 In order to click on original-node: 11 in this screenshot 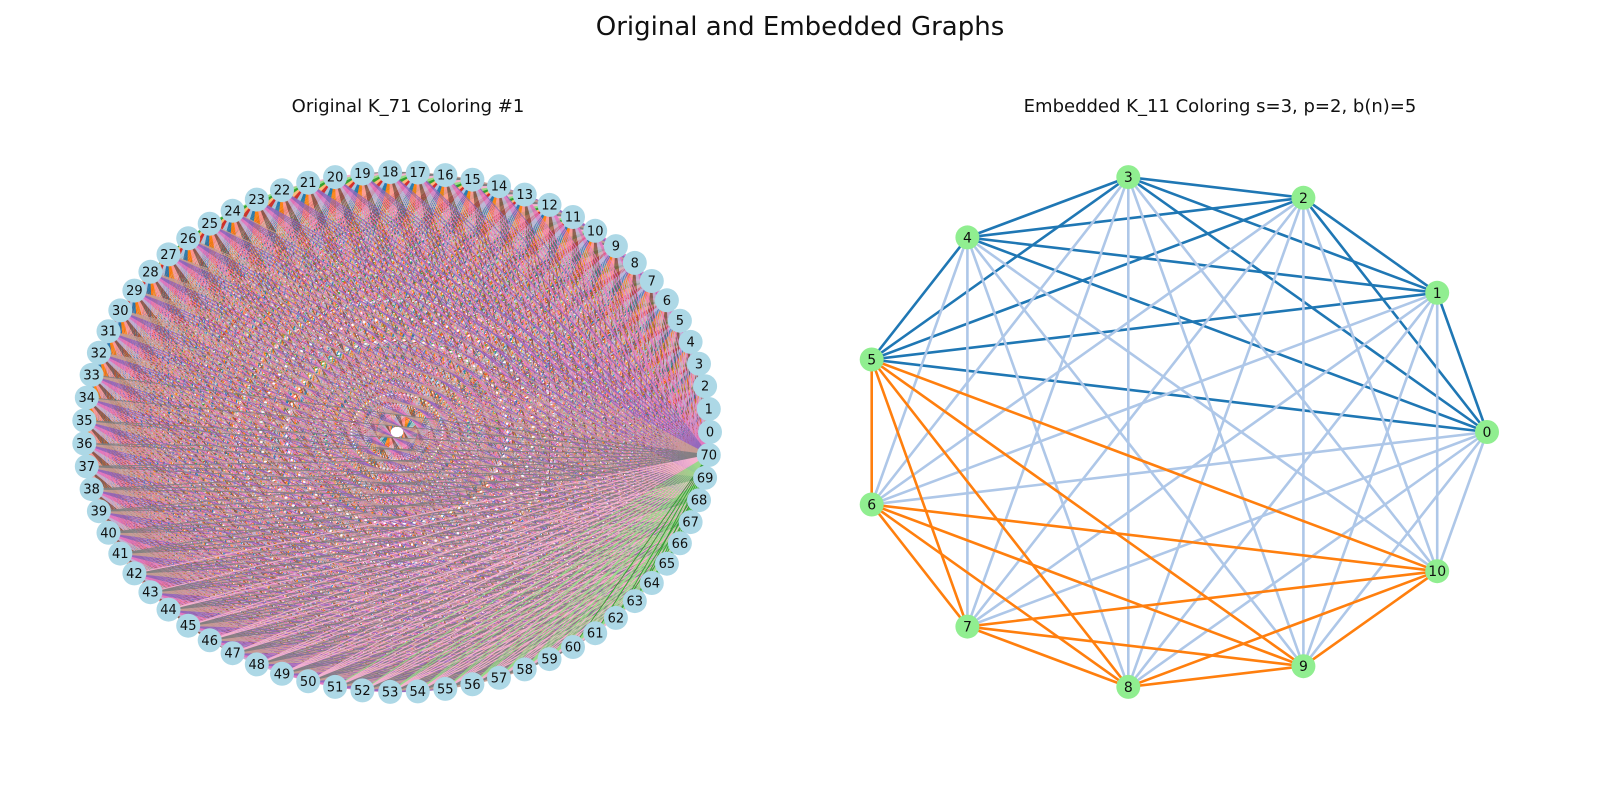, I will do `click(573, 217)`.